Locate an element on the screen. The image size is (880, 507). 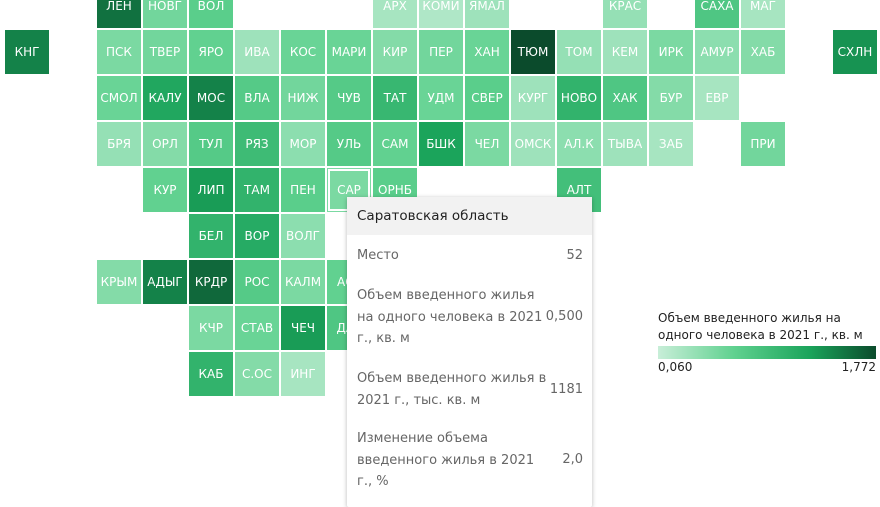
region-tile: КНГ is located at coordinates (27, 52).